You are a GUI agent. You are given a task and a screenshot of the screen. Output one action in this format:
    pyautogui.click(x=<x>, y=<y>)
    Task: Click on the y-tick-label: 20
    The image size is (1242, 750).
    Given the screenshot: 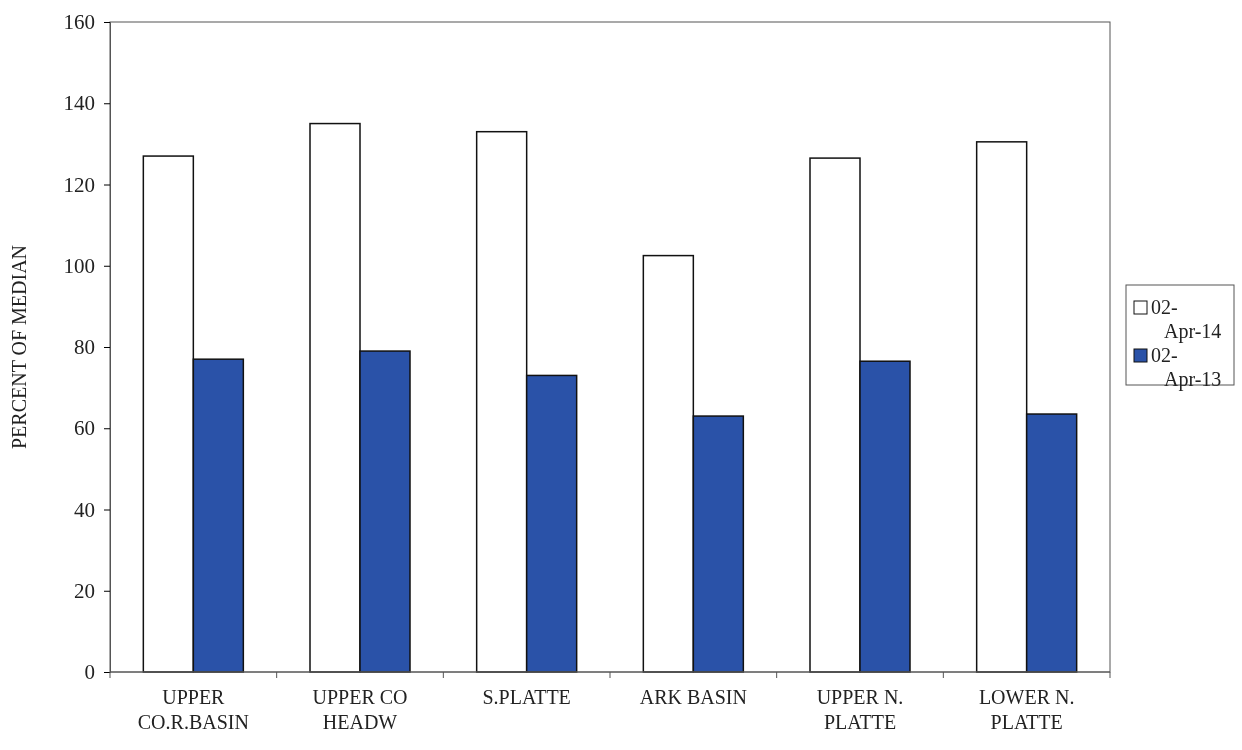 What is the action you would take?
    pyautogui.click(x=84, y=590)
    